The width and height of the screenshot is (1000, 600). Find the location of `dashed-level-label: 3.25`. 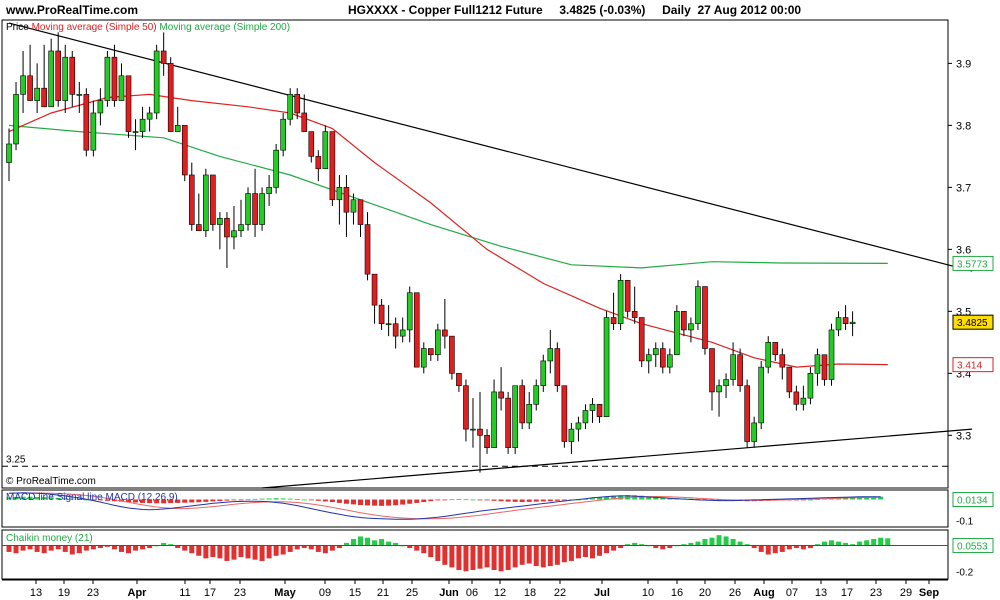

dashed-level-label: 3.25 is located at coordinates (16, 459).